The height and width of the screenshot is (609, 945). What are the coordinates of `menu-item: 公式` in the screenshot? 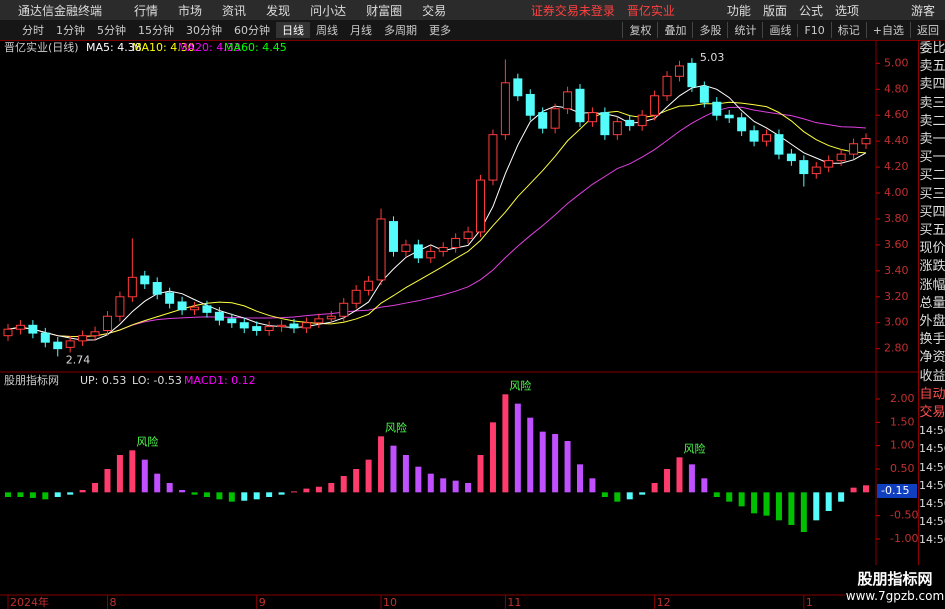 It's located at (810, 10).